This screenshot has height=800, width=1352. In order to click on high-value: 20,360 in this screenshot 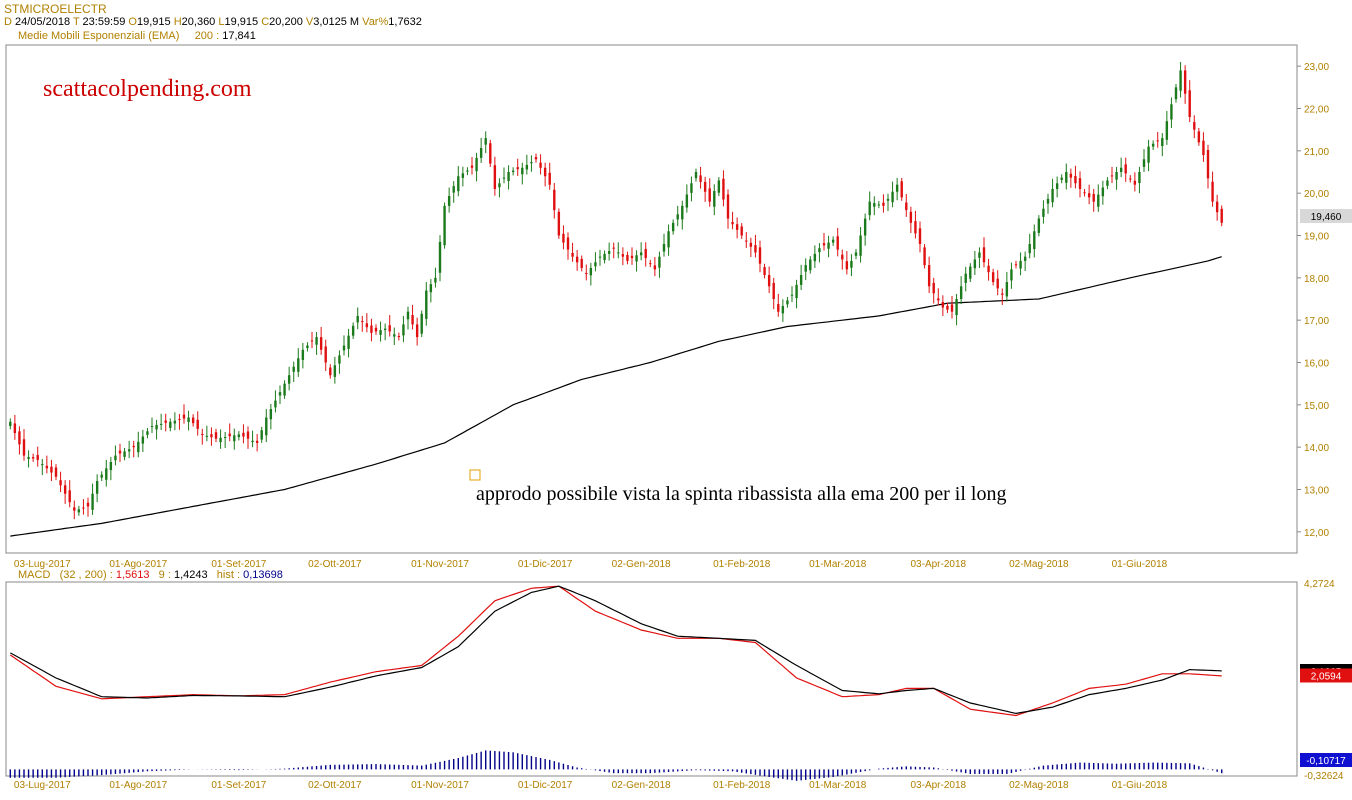, I will do `click(198, 22)`.